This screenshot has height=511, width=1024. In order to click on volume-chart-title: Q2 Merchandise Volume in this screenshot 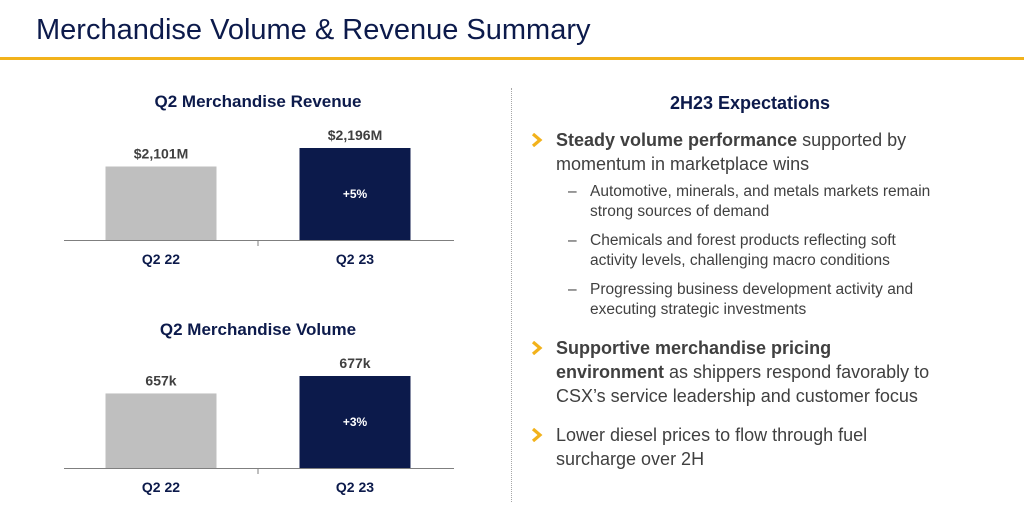, I will do `click(258, 329)`.